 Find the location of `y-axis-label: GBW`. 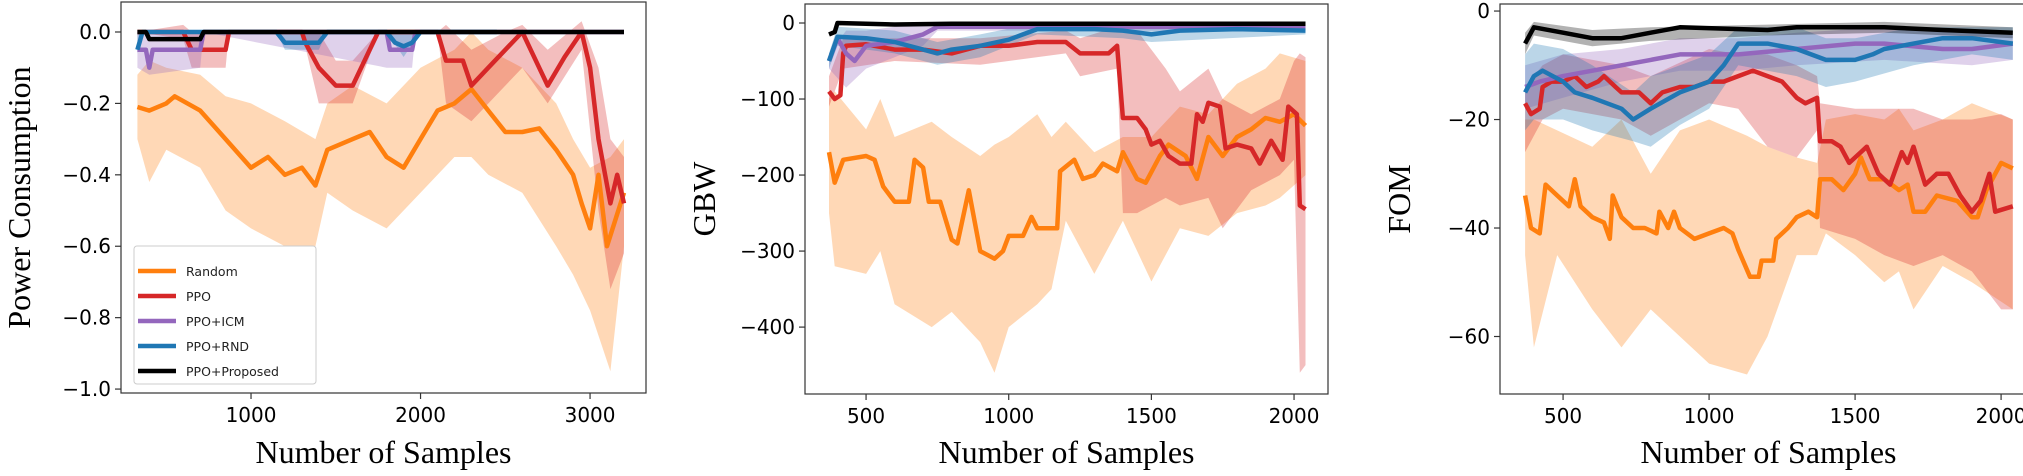

y-axis-label: GBW is located at coordinates (704, 198).